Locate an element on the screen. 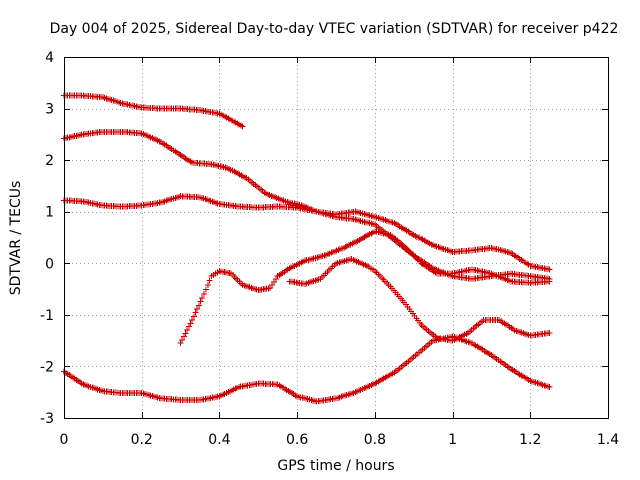  y-tick-label: -3 is located at coordinates (47, 419).